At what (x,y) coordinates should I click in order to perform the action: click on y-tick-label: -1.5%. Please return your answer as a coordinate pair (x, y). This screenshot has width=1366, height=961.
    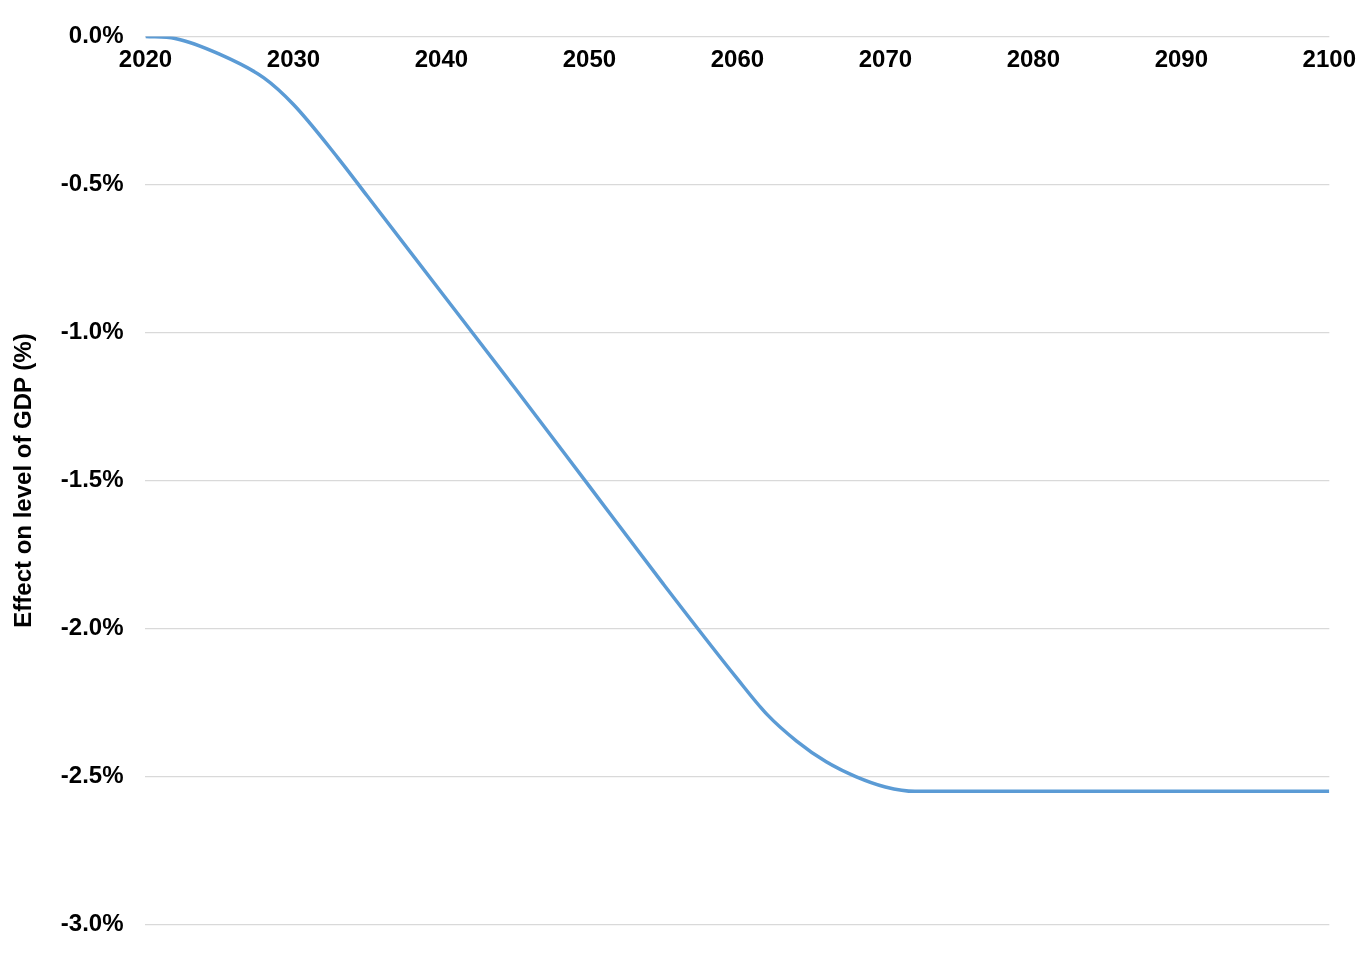
    Looking at the image, I should click on (92, 479).